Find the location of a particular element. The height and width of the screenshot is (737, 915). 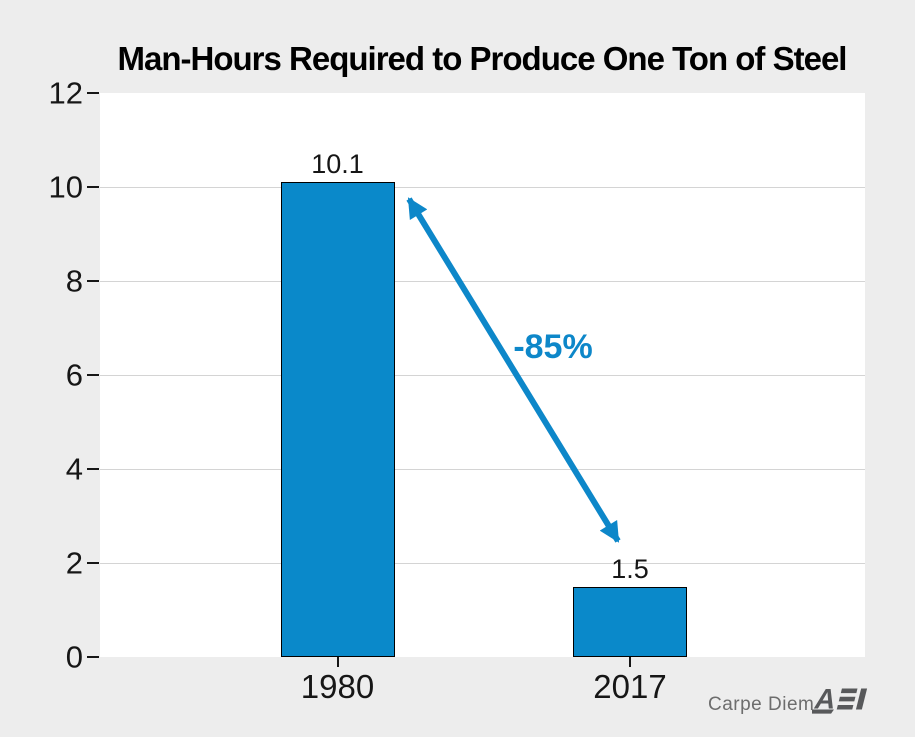

carpe-diem-credit: Carpe Diem is located at coordinates (761, 704).